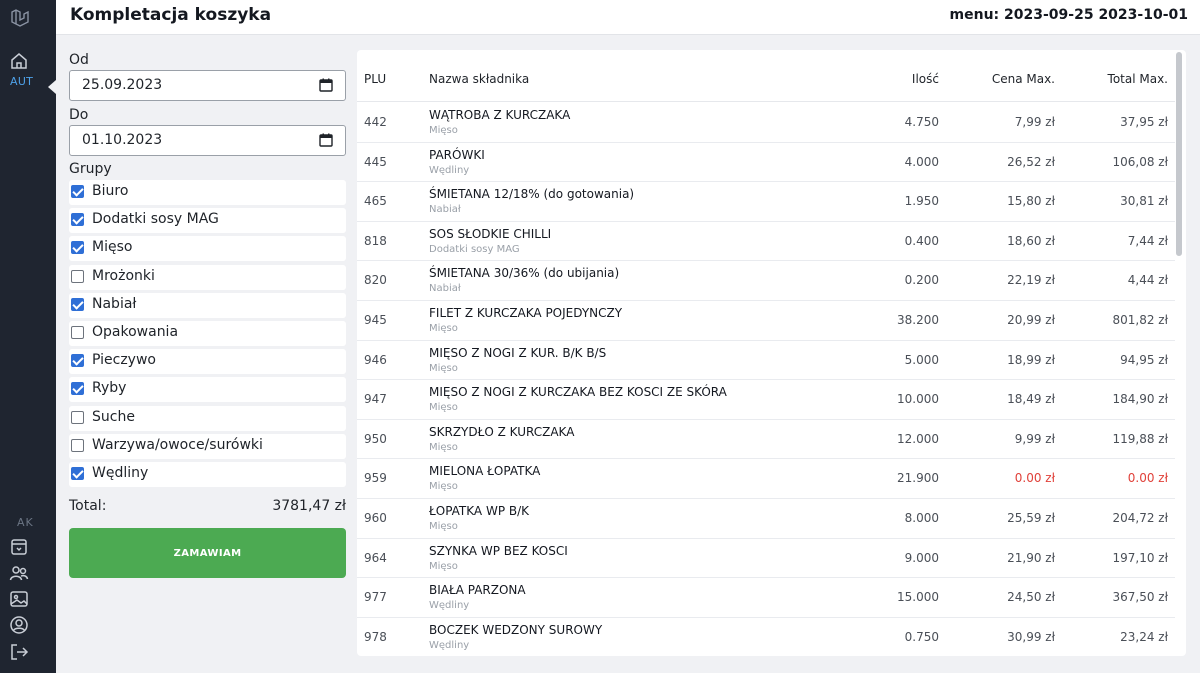 The width and height of the screenshot is (1200, 673). I want to click on cell-total: 367,50 zł, so click(1140, 597).